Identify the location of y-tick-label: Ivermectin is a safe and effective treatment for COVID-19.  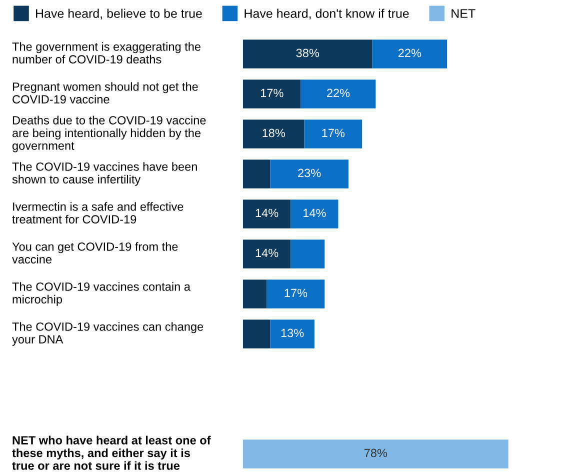
(98, 213).